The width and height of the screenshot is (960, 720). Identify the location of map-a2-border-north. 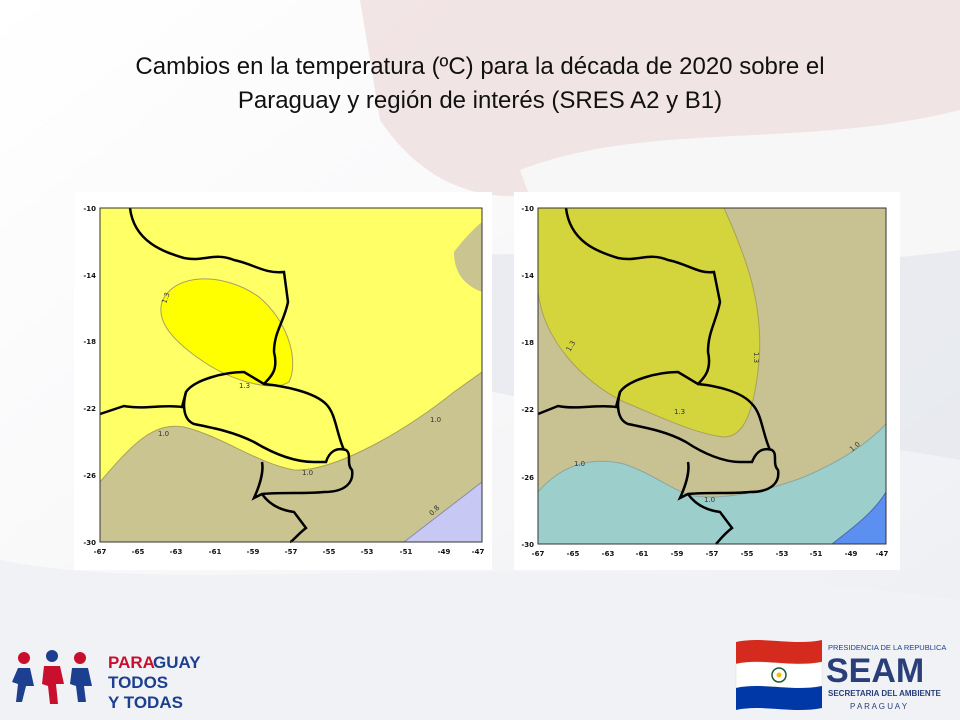
(194, 311).